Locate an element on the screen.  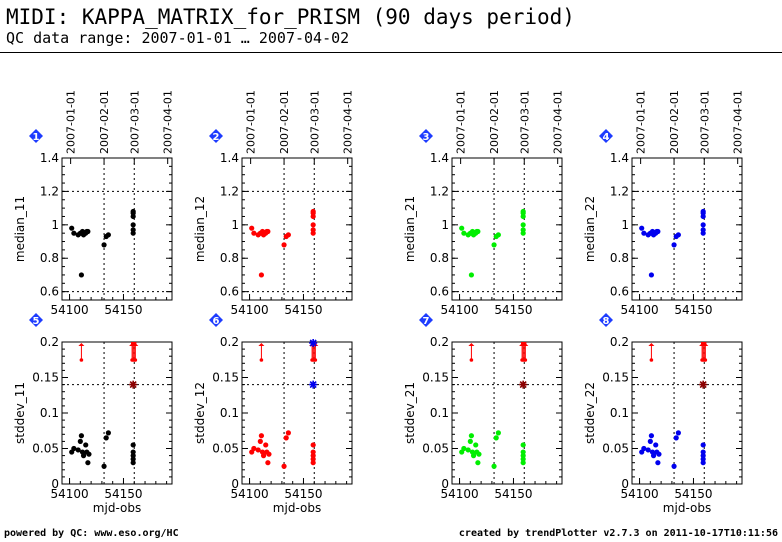
y-tick-label: 0.8 is located at coordinates (49, 258).